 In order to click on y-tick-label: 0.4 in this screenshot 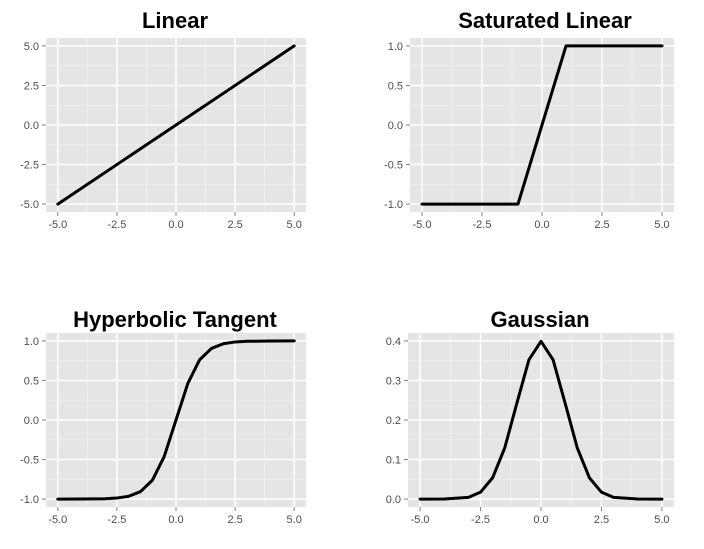, I will do `click(393, 342)`.